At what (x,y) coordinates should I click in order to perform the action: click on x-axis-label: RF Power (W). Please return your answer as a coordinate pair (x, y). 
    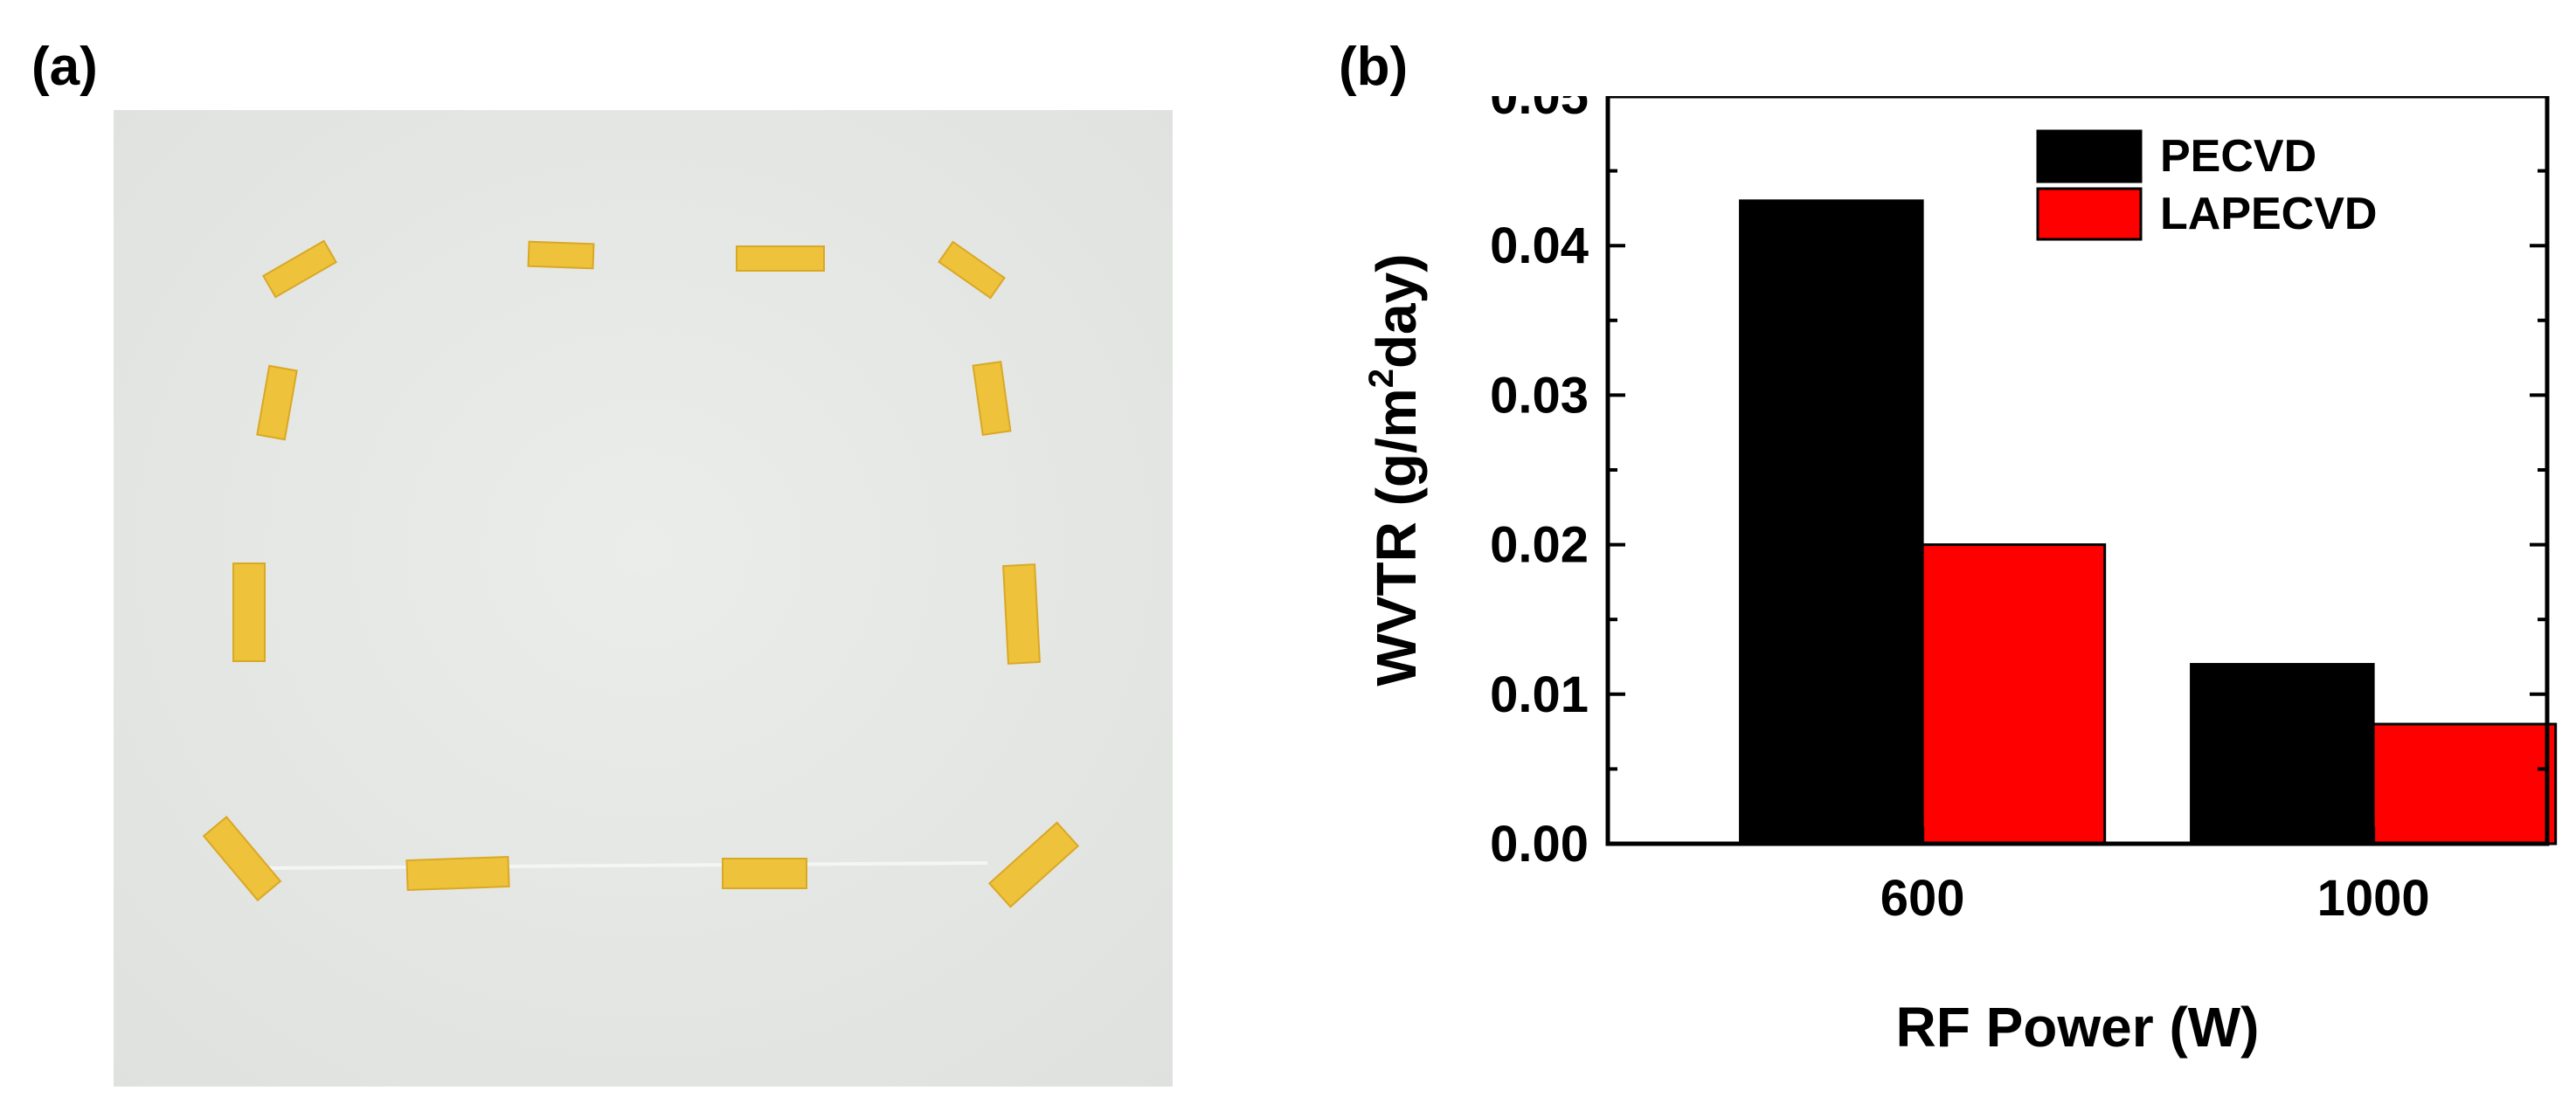
    Looking at the image, I should click on (2078, 1027).